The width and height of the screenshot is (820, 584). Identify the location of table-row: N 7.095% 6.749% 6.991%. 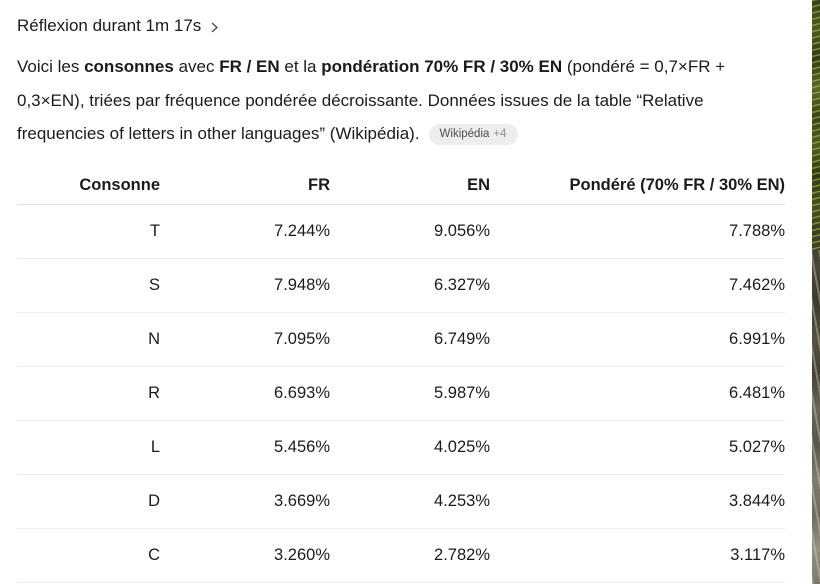
(401, 339).